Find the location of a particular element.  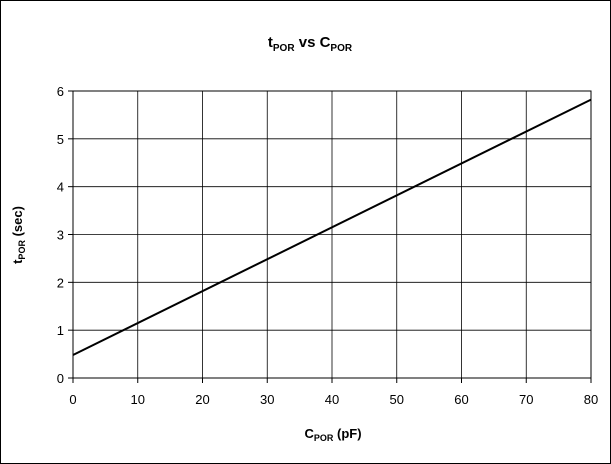

x-axis-title-rest: (pF) is located at coordinates (347, 433).